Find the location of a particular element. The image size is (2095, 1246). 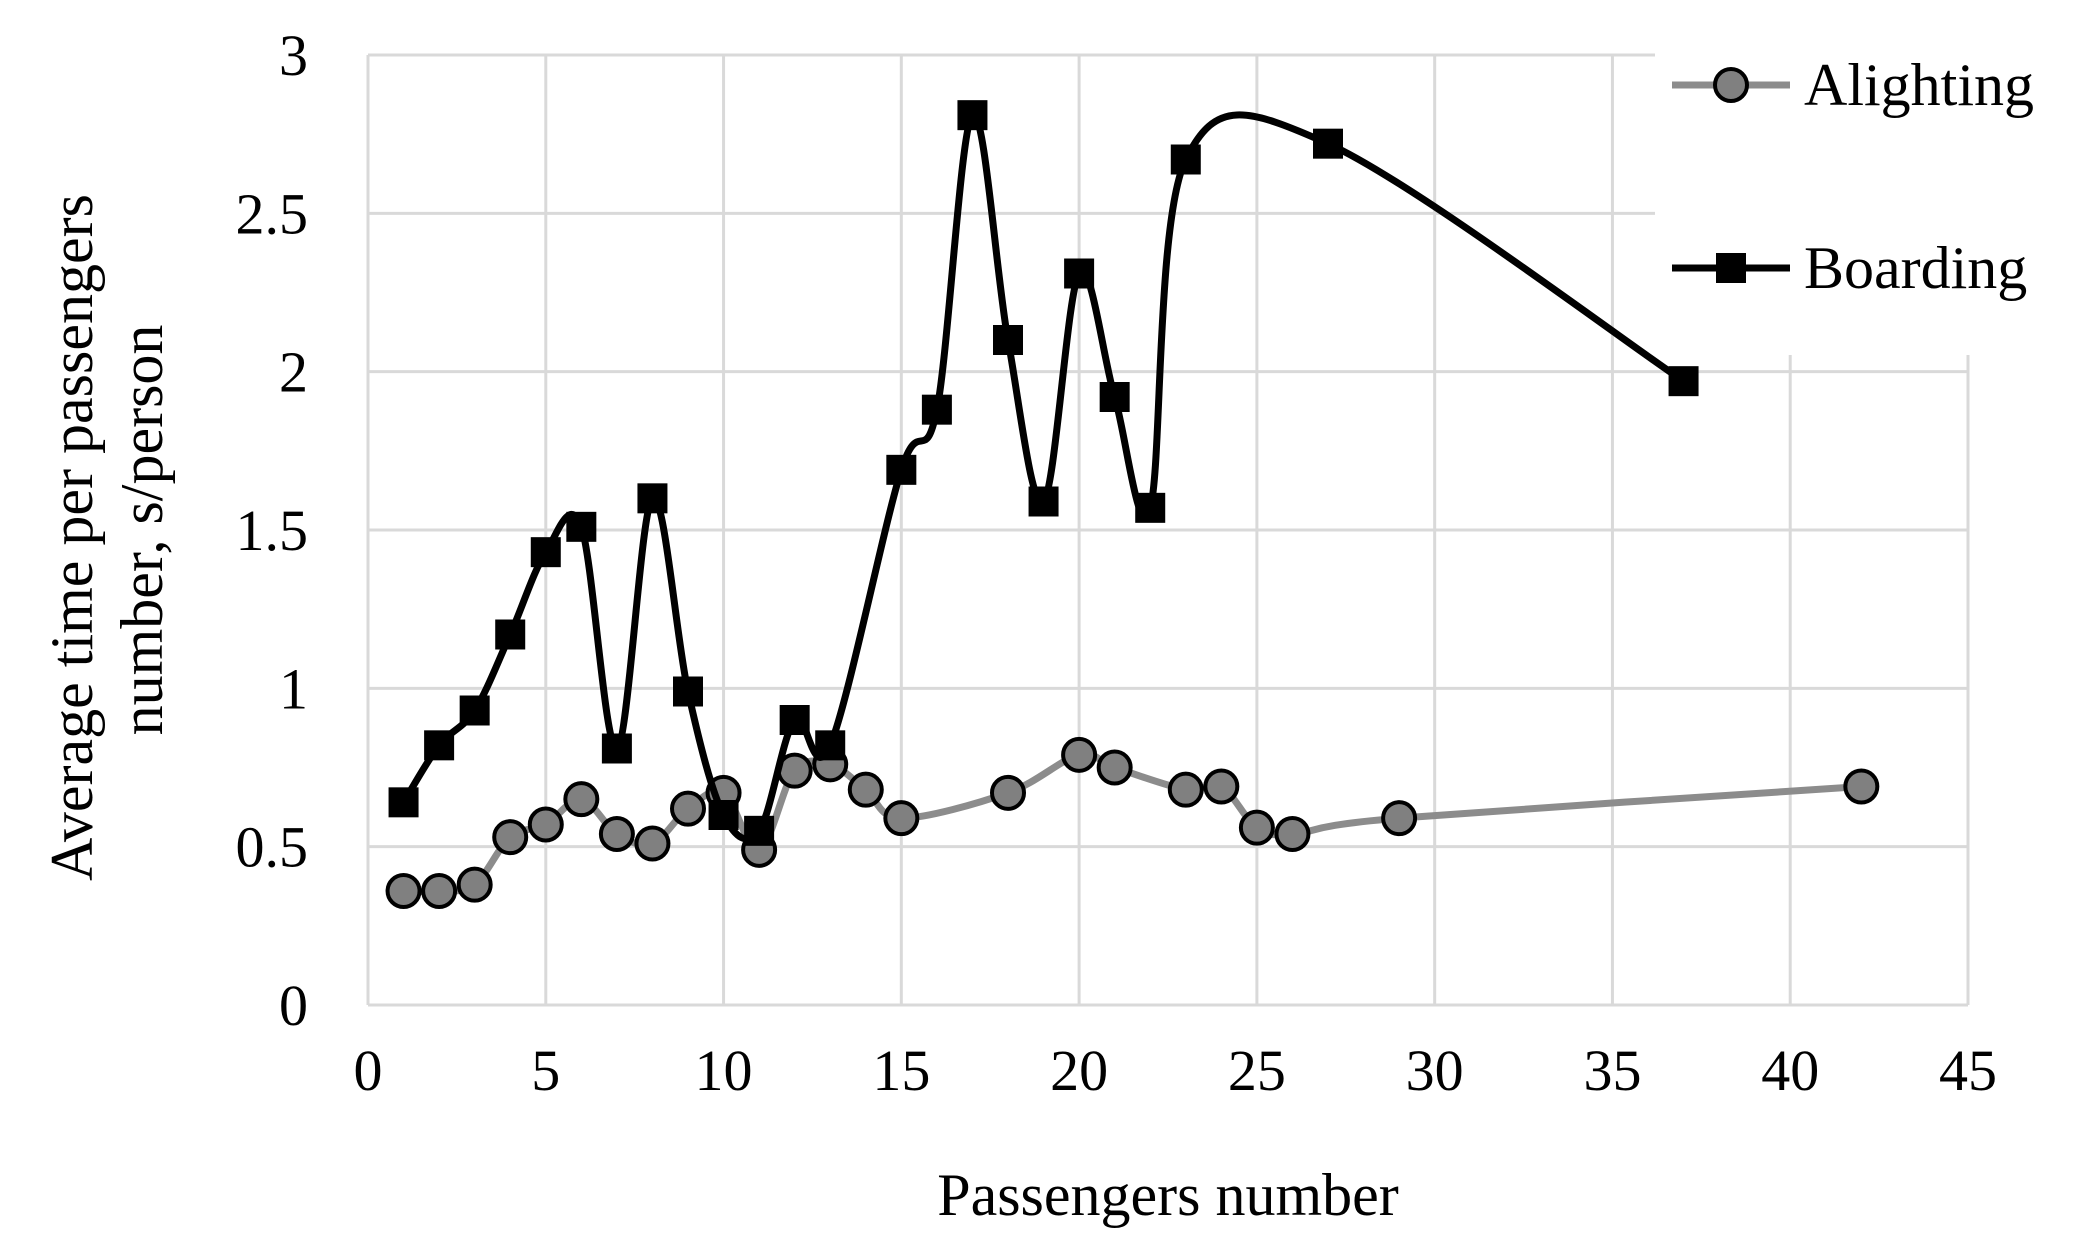

legend-marker-alighting is located at coordinates (1731, 85).